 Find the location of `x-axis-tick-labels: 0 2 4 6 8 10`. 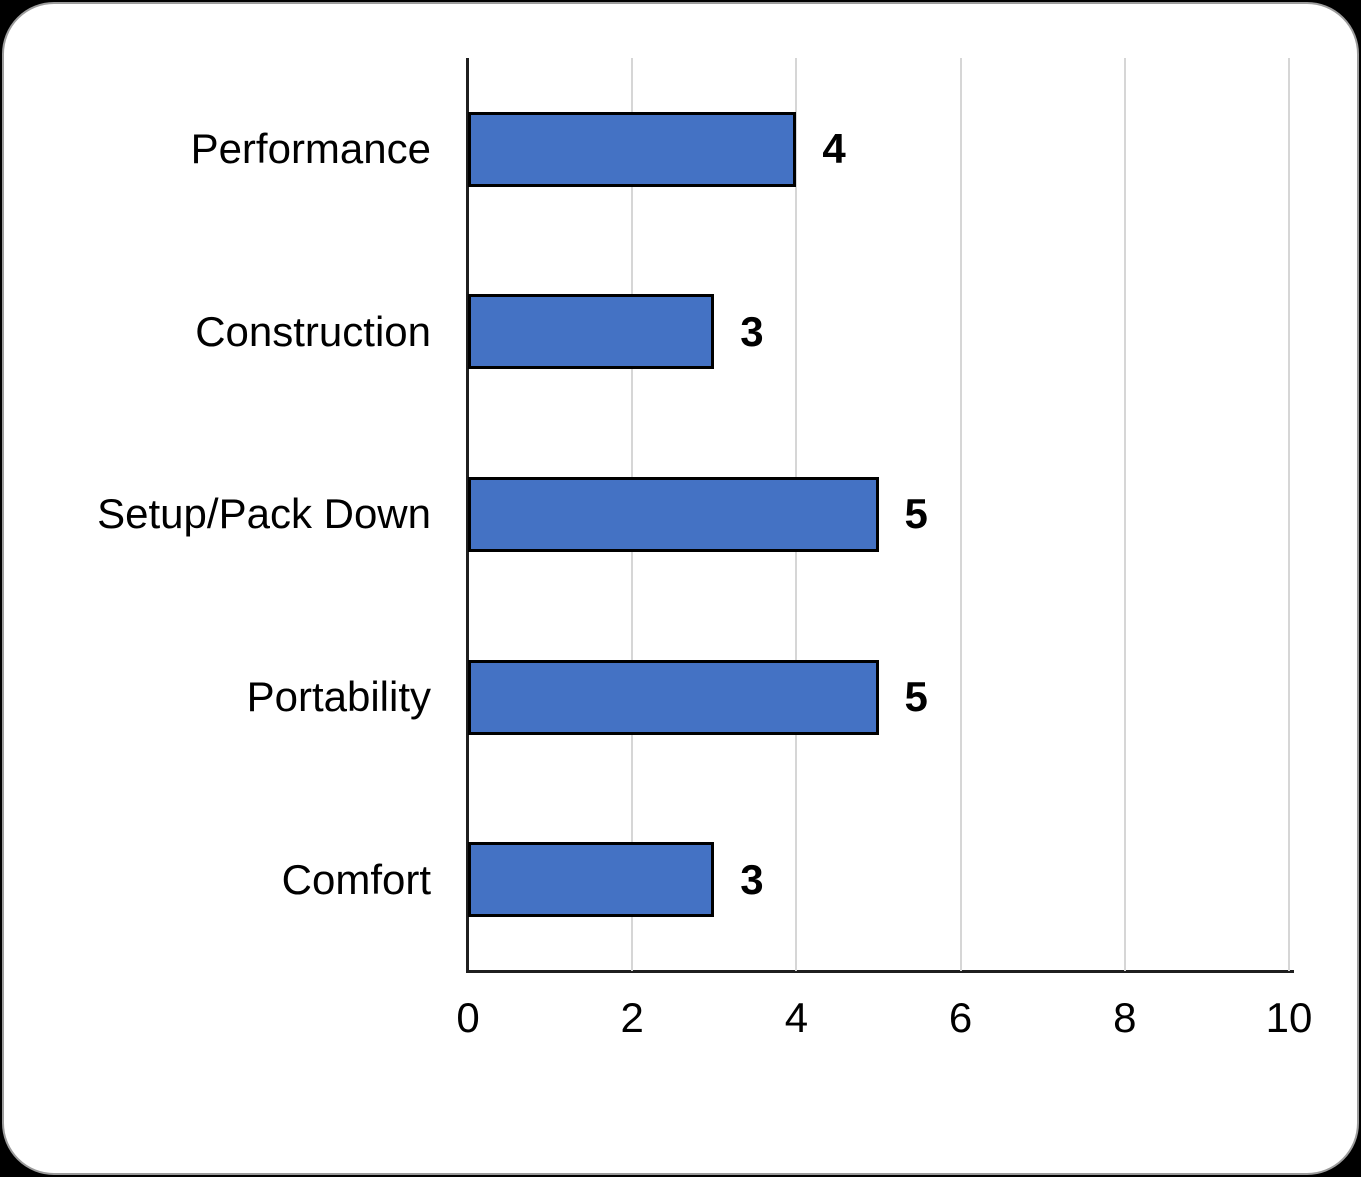

x-axis-tick-labels: 0 2 4 6 8 10 is located at coordinates (884, 1024).